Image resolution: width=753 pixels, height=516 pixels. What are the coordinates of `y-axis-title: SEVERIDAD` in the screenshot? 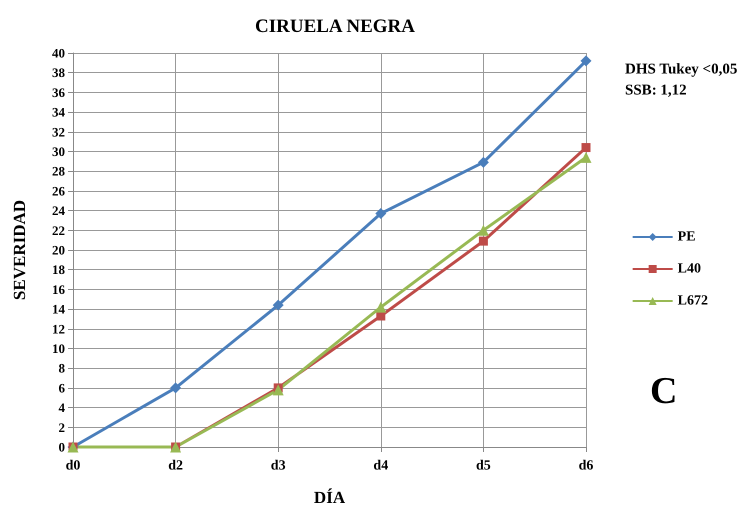 It's located at (19, 250).